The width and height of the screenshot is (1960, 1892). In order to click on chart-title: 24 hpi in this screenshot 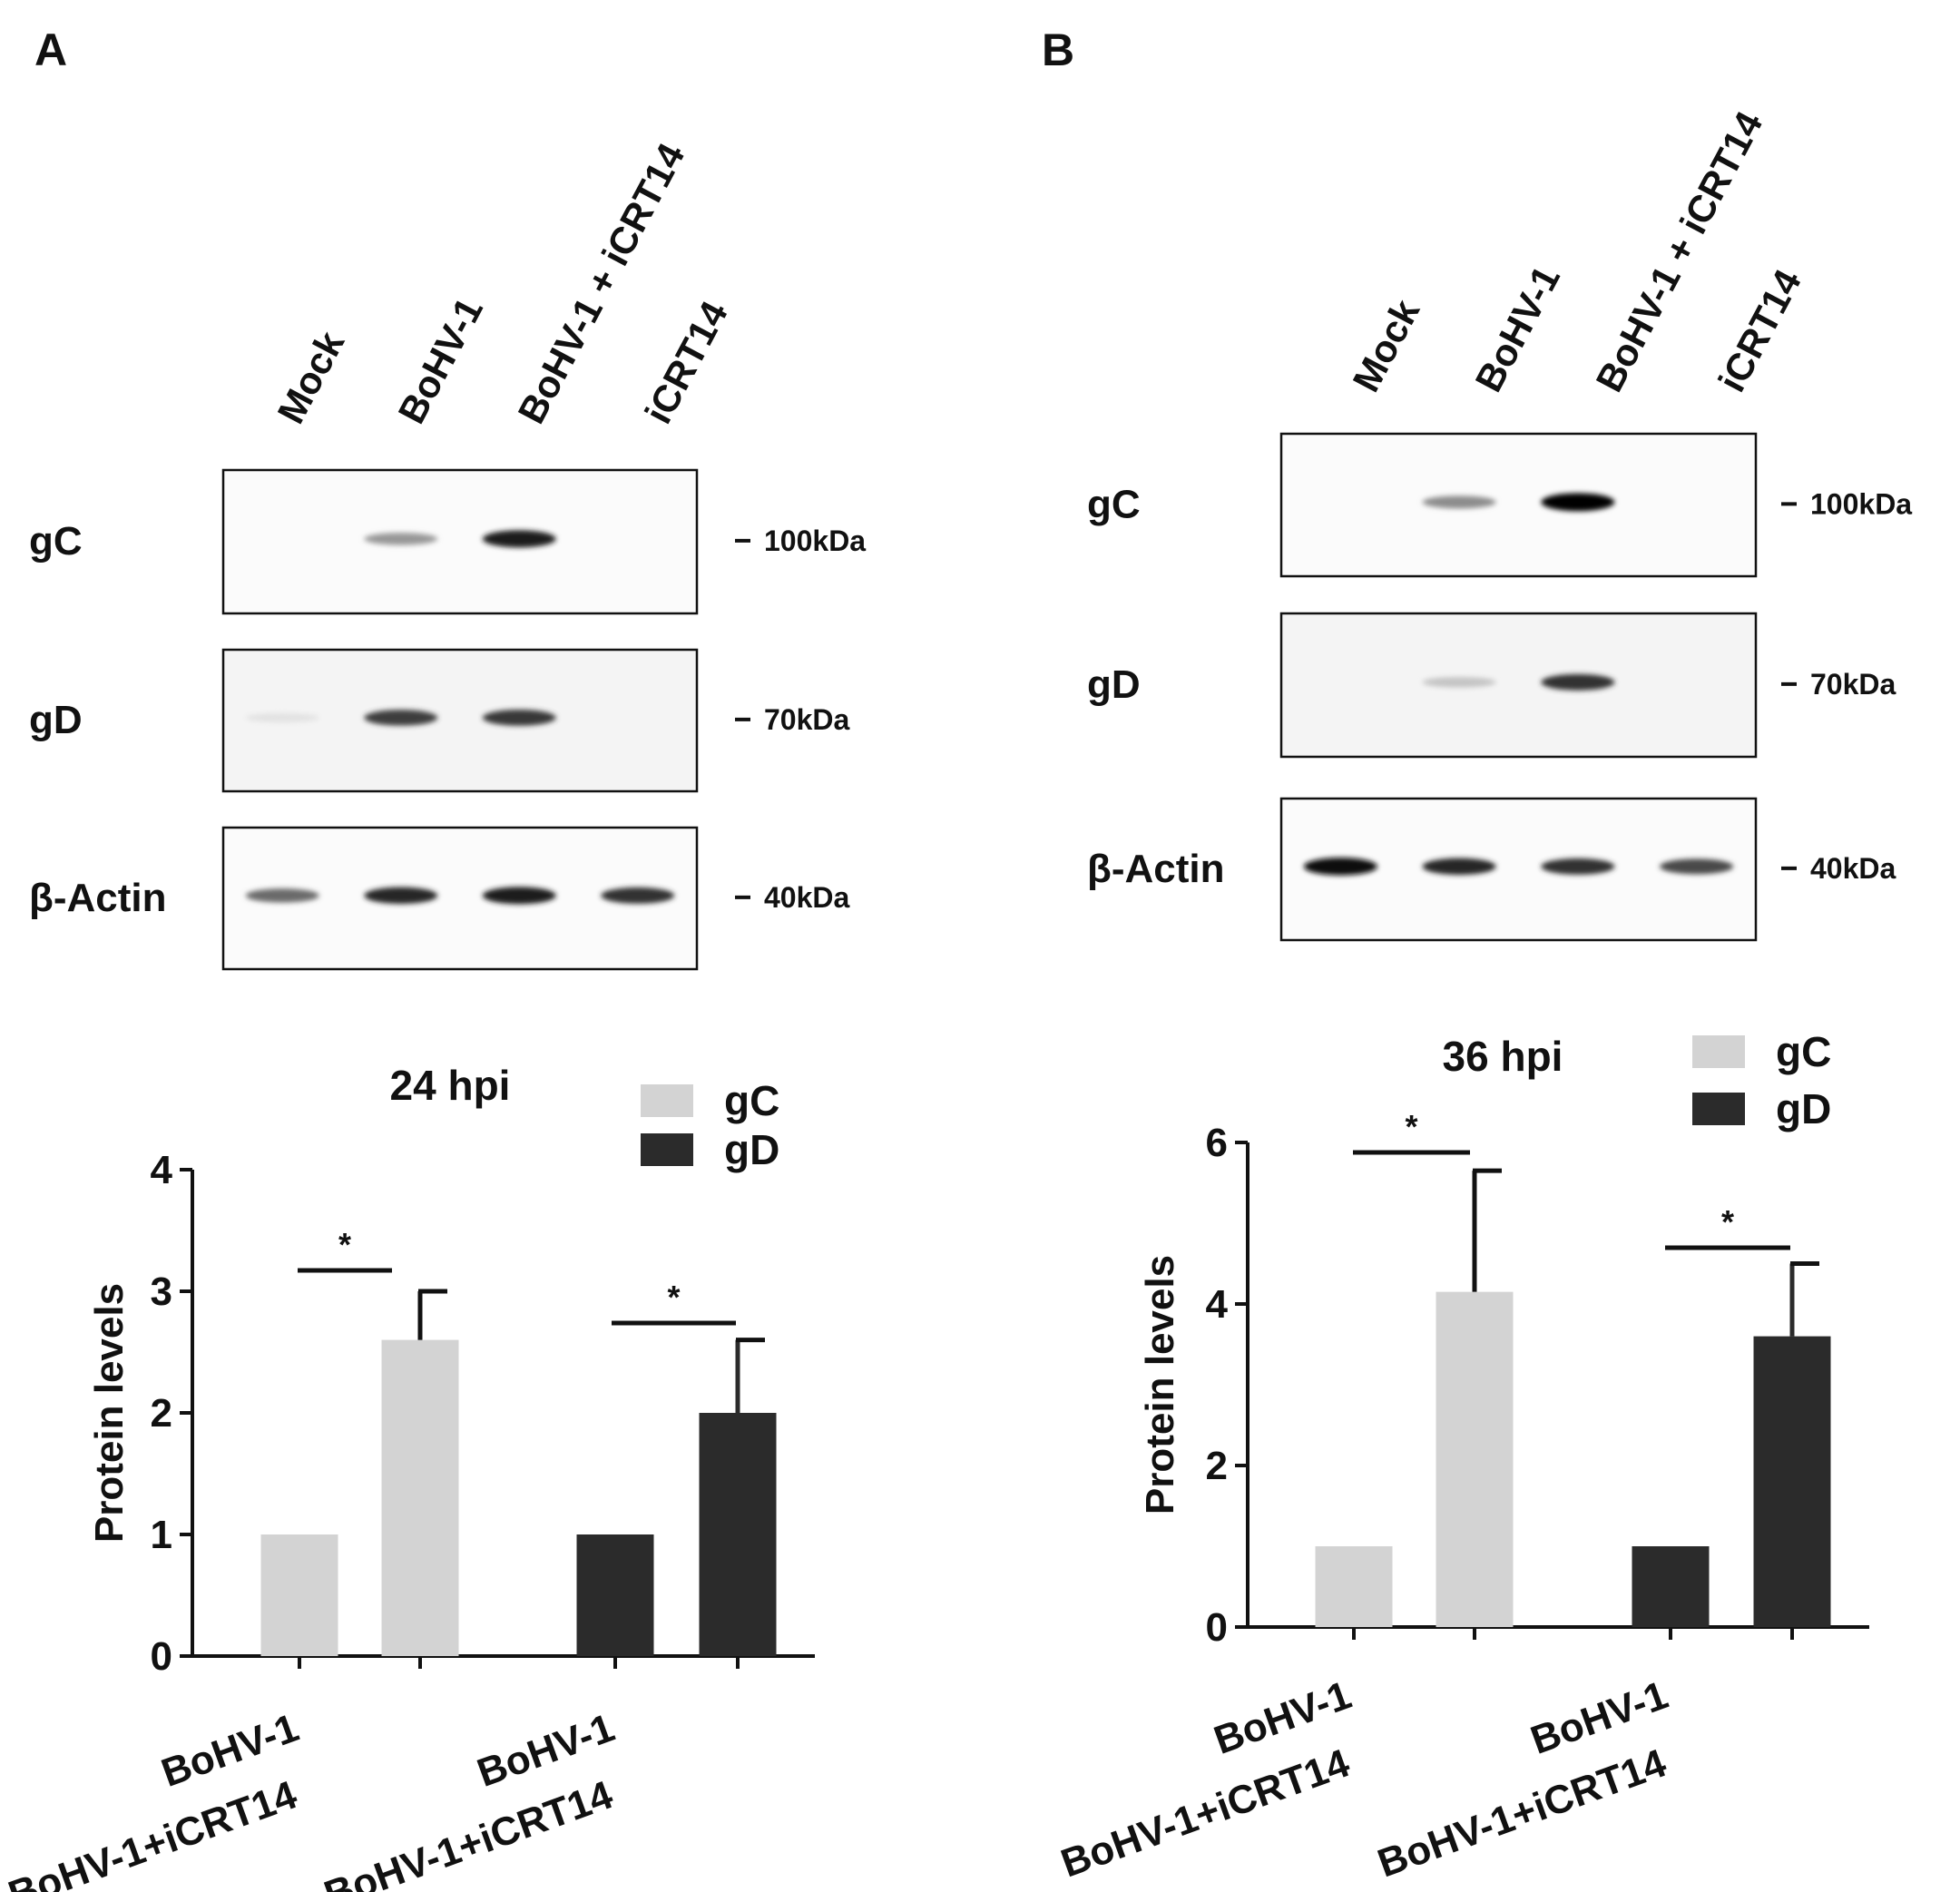, I will do `click(450, 1085)`.